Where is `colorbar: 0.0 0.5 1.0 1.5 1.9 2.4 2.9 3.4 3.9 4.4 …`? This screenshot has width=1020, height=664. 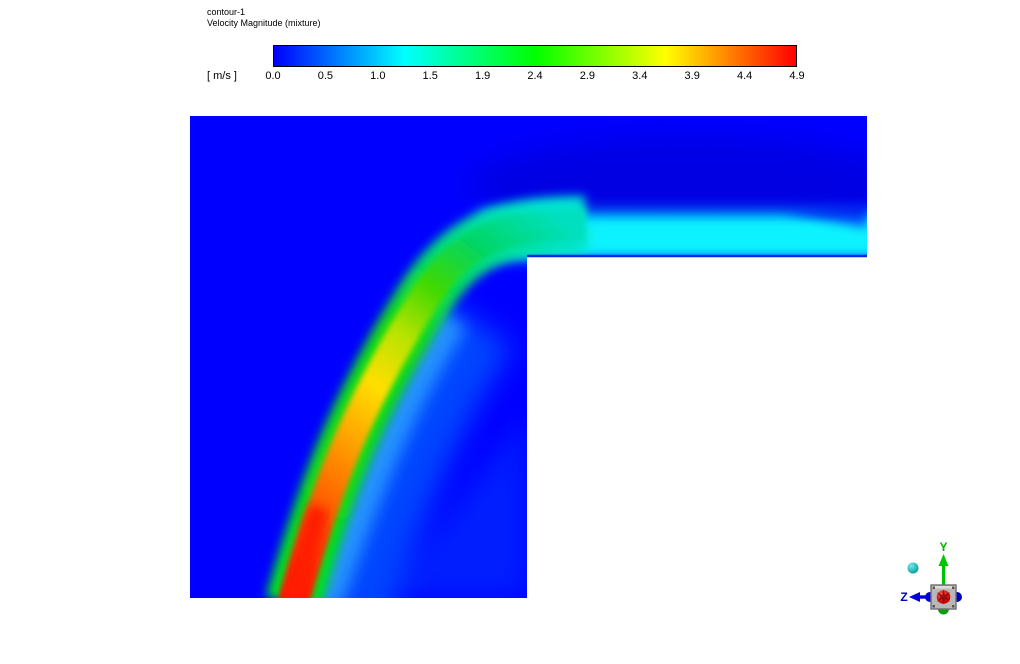
colorbar: 0.0 0.5 1.0 1.5 1.9 2.4 2.9 3.4 3.9 4.4 … is located at coordinates (535, 65).